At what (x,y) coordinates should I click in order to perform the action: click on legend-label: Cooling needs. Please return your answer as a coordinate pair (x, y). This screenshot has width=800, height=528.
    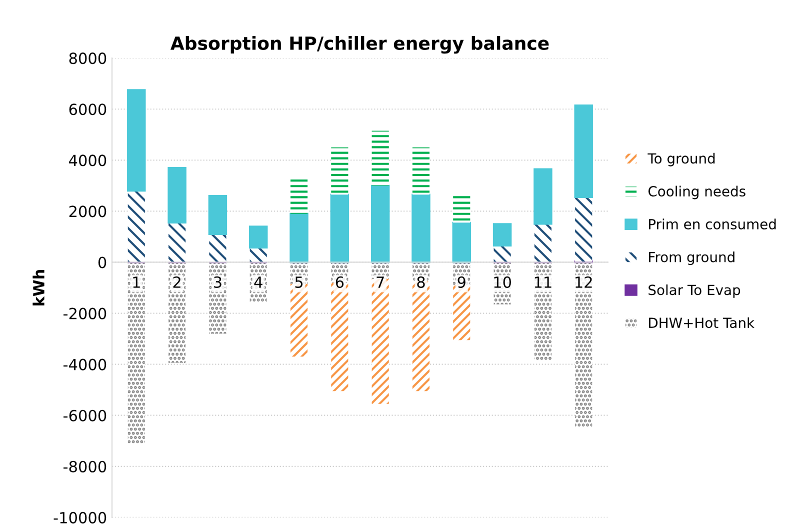
    Looking at the image, I should click on (697, 193).